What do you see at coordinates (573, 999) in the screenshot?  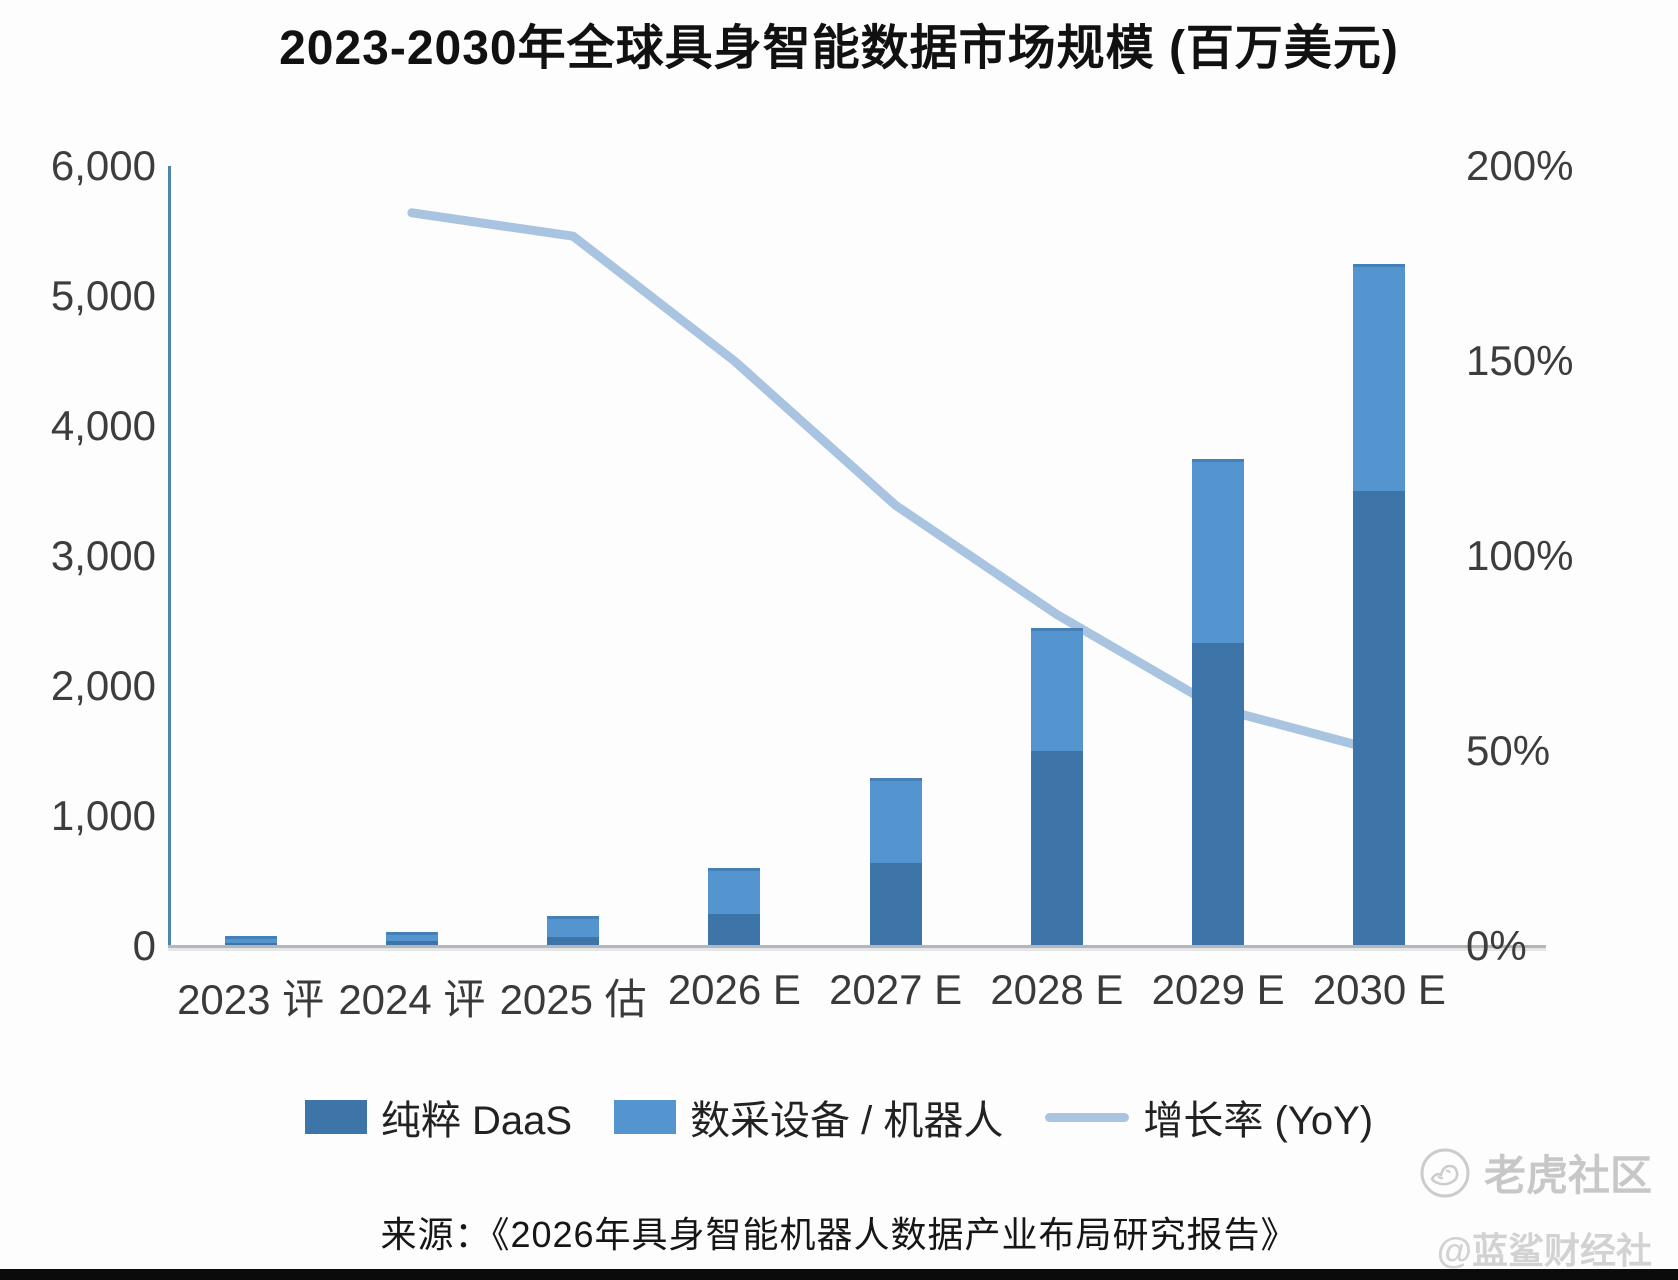 I see `category-label: 2025 估` at bounding box center [573, 999].